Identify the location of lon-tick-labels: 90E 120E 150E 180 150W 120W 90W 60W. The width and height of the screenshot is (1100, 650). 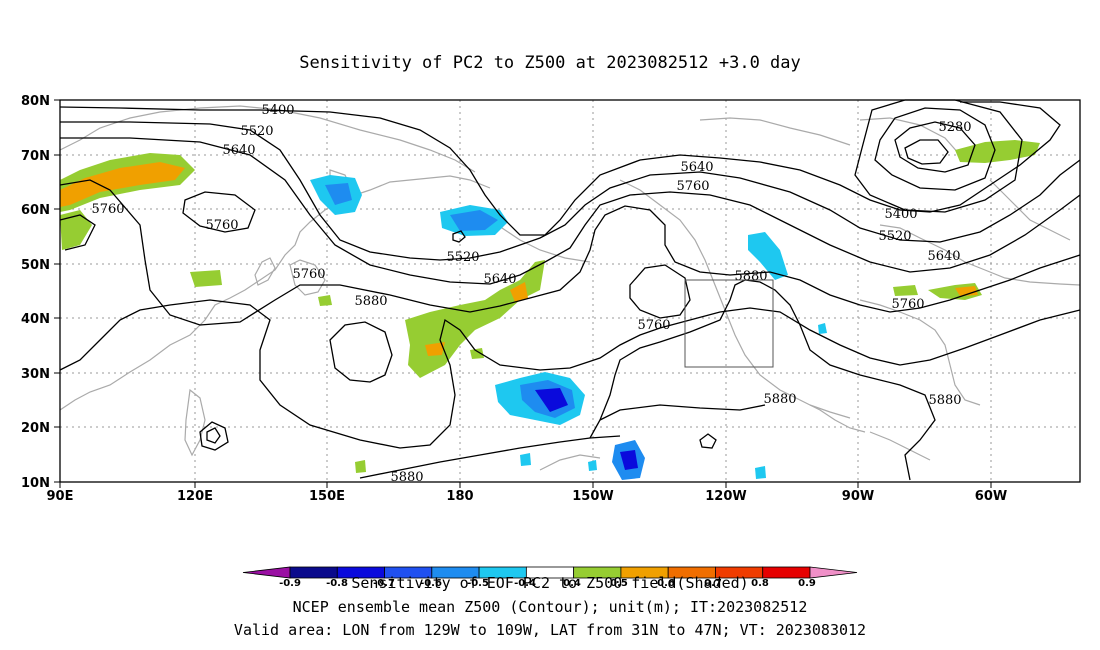
(527, 496).